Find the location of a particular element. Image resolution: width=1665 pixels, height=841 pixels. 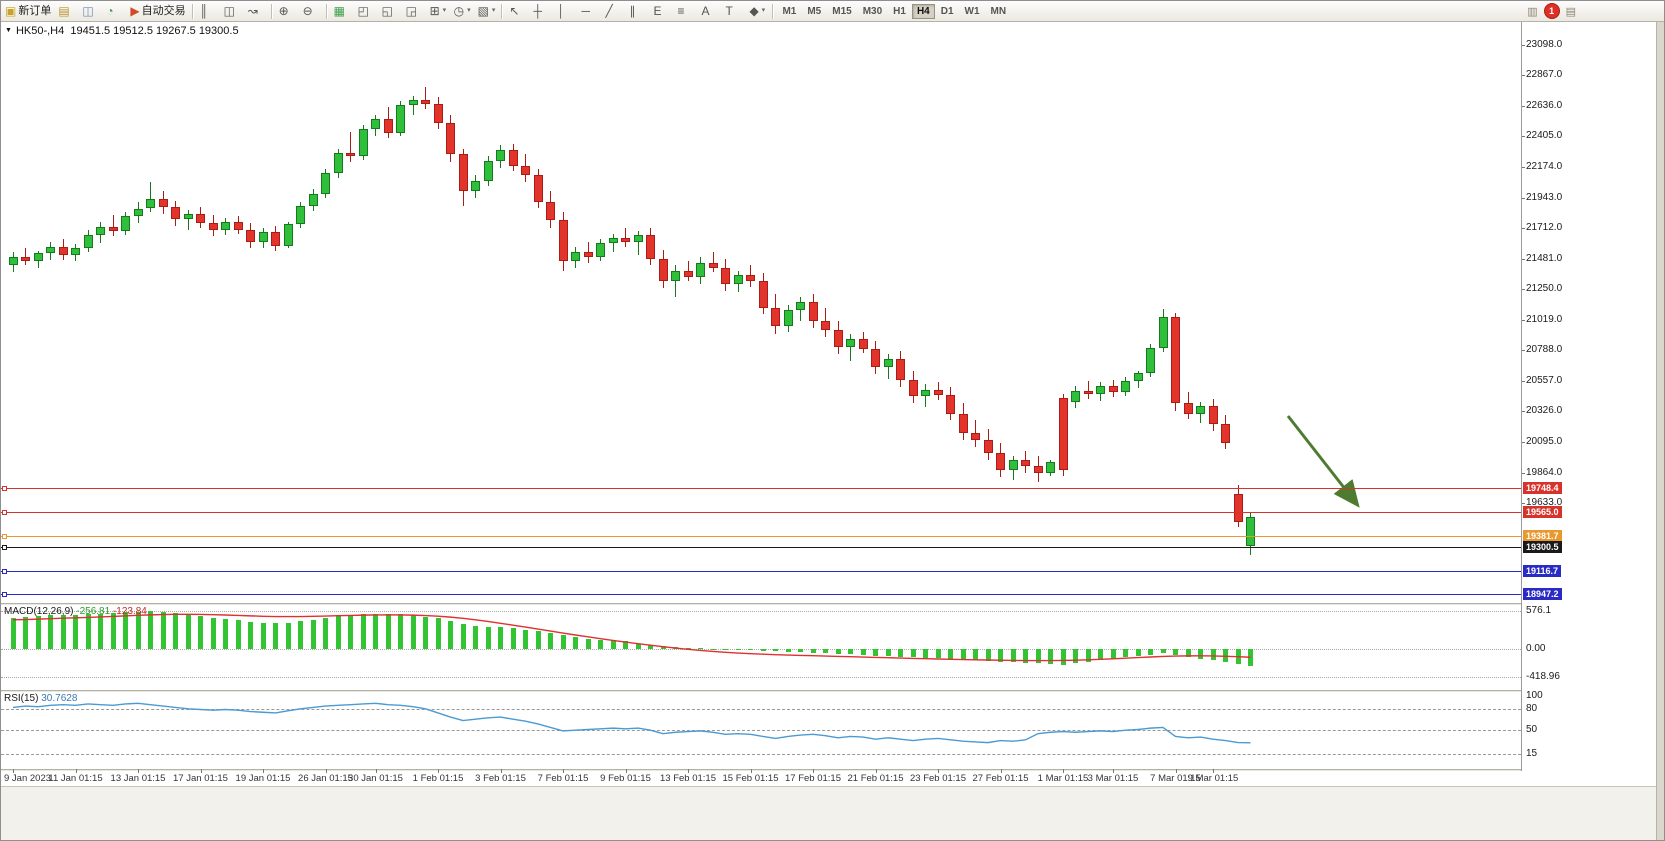

templates-button: ▧ ▾ is located at coordinates (487, 11).